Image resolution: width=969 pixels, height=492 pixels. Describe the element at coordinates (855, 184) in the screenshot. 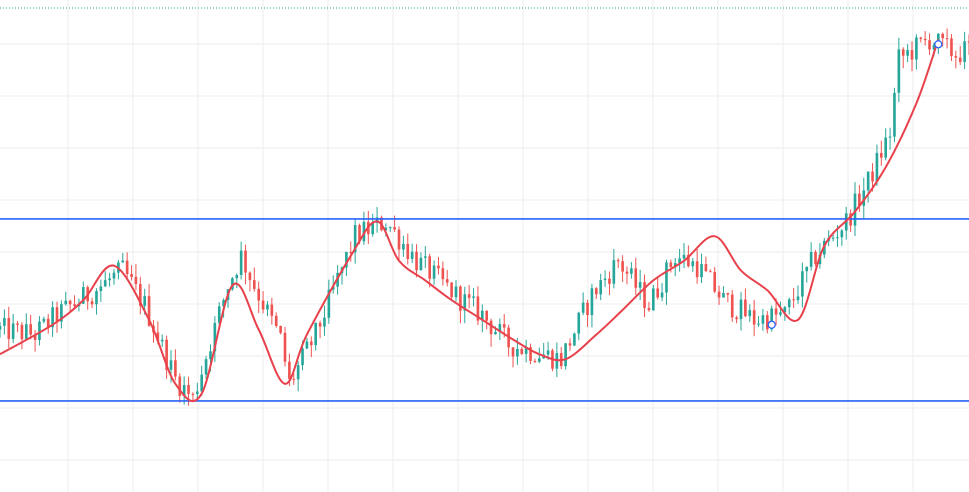

I see `trend-markers` at that location.